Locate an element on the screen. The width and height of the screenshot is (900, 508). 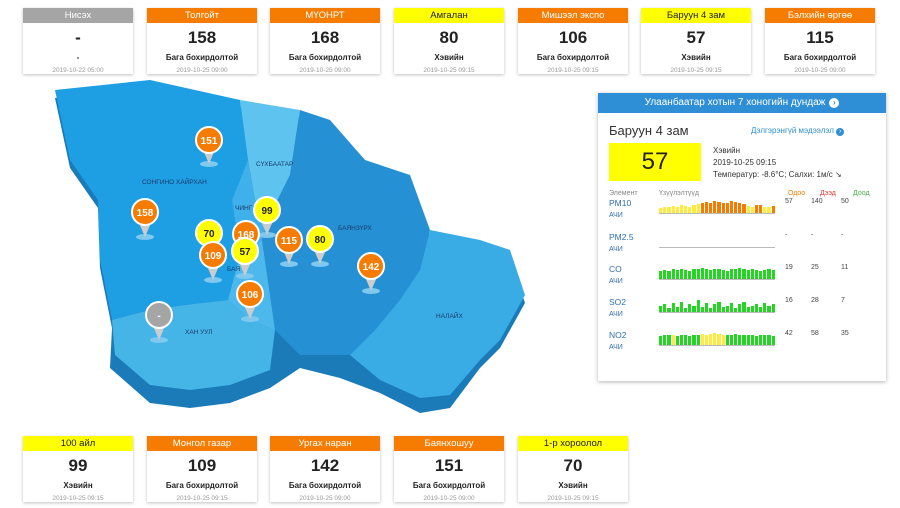
map-district-bayanzurkh is located at coordinates (346, 232).